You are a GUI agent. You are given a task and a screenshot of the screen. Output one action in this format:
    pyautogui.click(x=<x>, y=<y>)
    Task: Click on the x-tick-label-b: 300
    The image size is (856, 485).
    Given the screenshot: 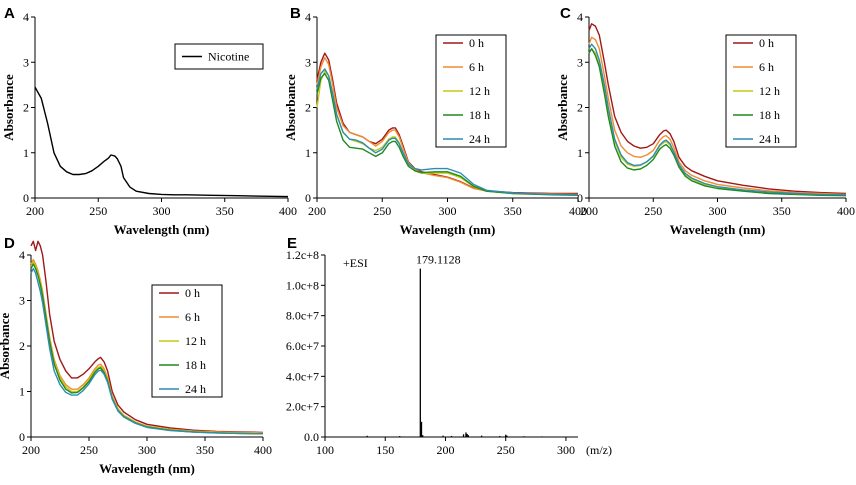 What is the action you would take?
    pyautogui.click(x=448, y=211)
    